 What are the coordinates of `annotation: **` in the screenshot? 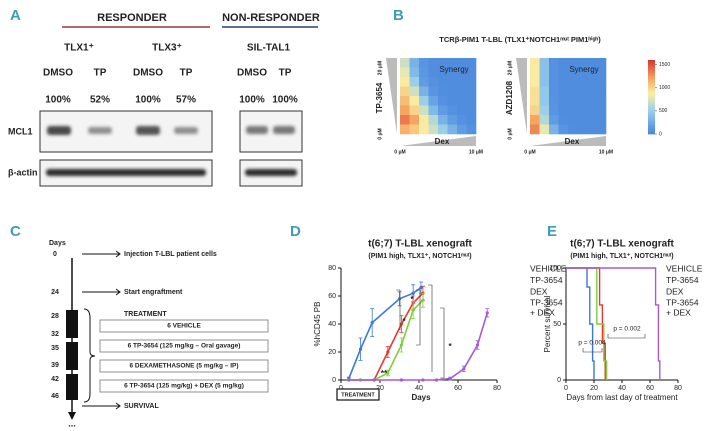 It's located at (384, 373).